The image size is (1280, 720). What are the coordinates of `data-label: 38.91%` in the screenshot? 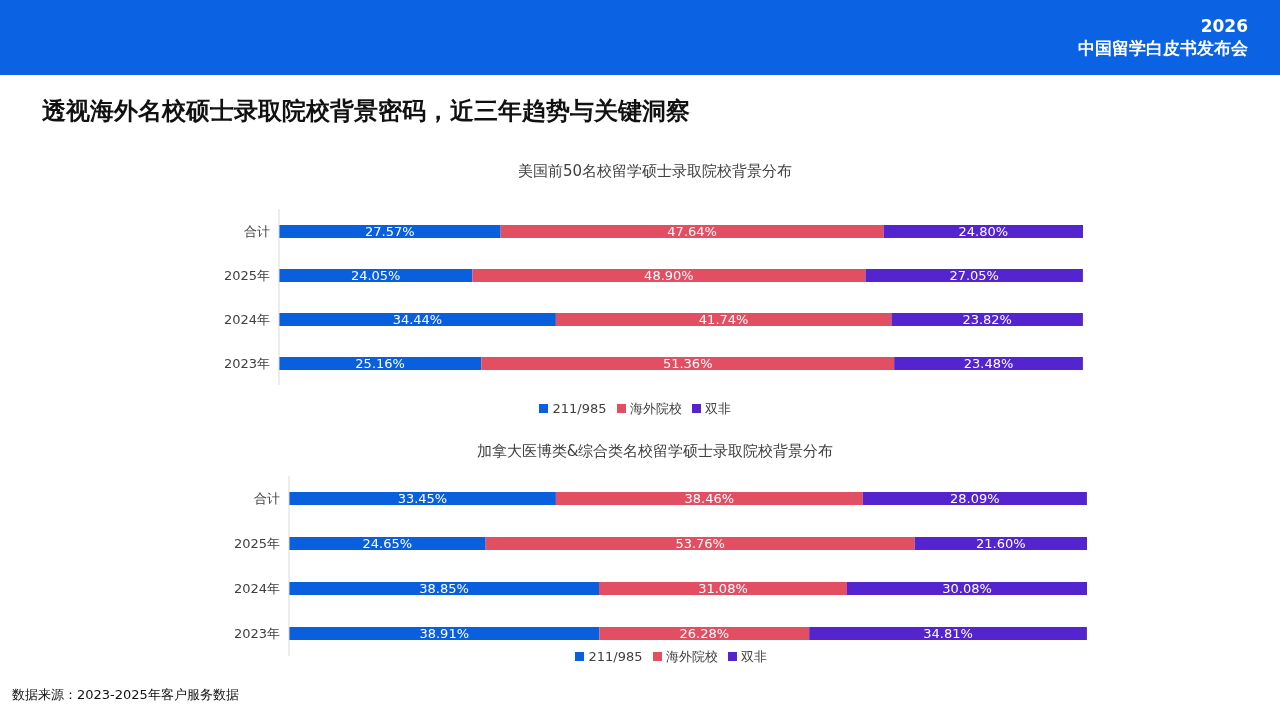 It's located at (444, 634).